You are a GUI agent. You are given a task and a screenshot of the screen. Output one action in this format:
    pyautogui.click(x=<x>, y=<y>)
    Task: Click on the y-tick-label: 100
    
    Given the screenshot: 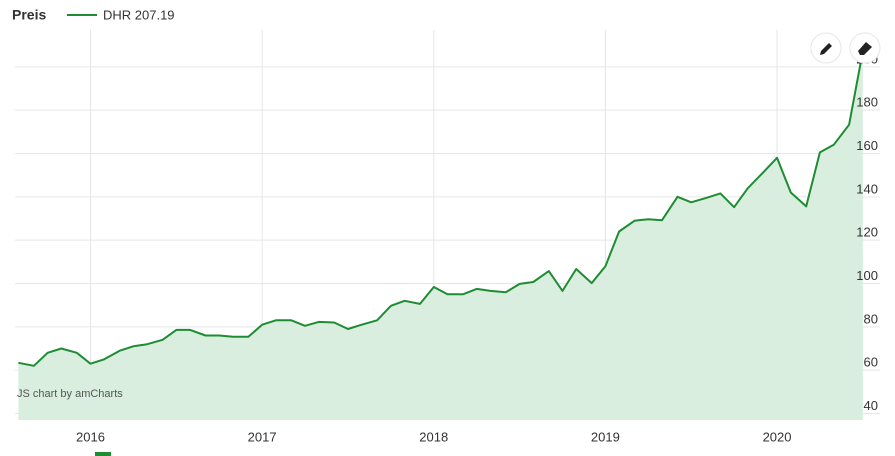 What is the action you would take?
    pyautogui.click(x=867, y=275)
    